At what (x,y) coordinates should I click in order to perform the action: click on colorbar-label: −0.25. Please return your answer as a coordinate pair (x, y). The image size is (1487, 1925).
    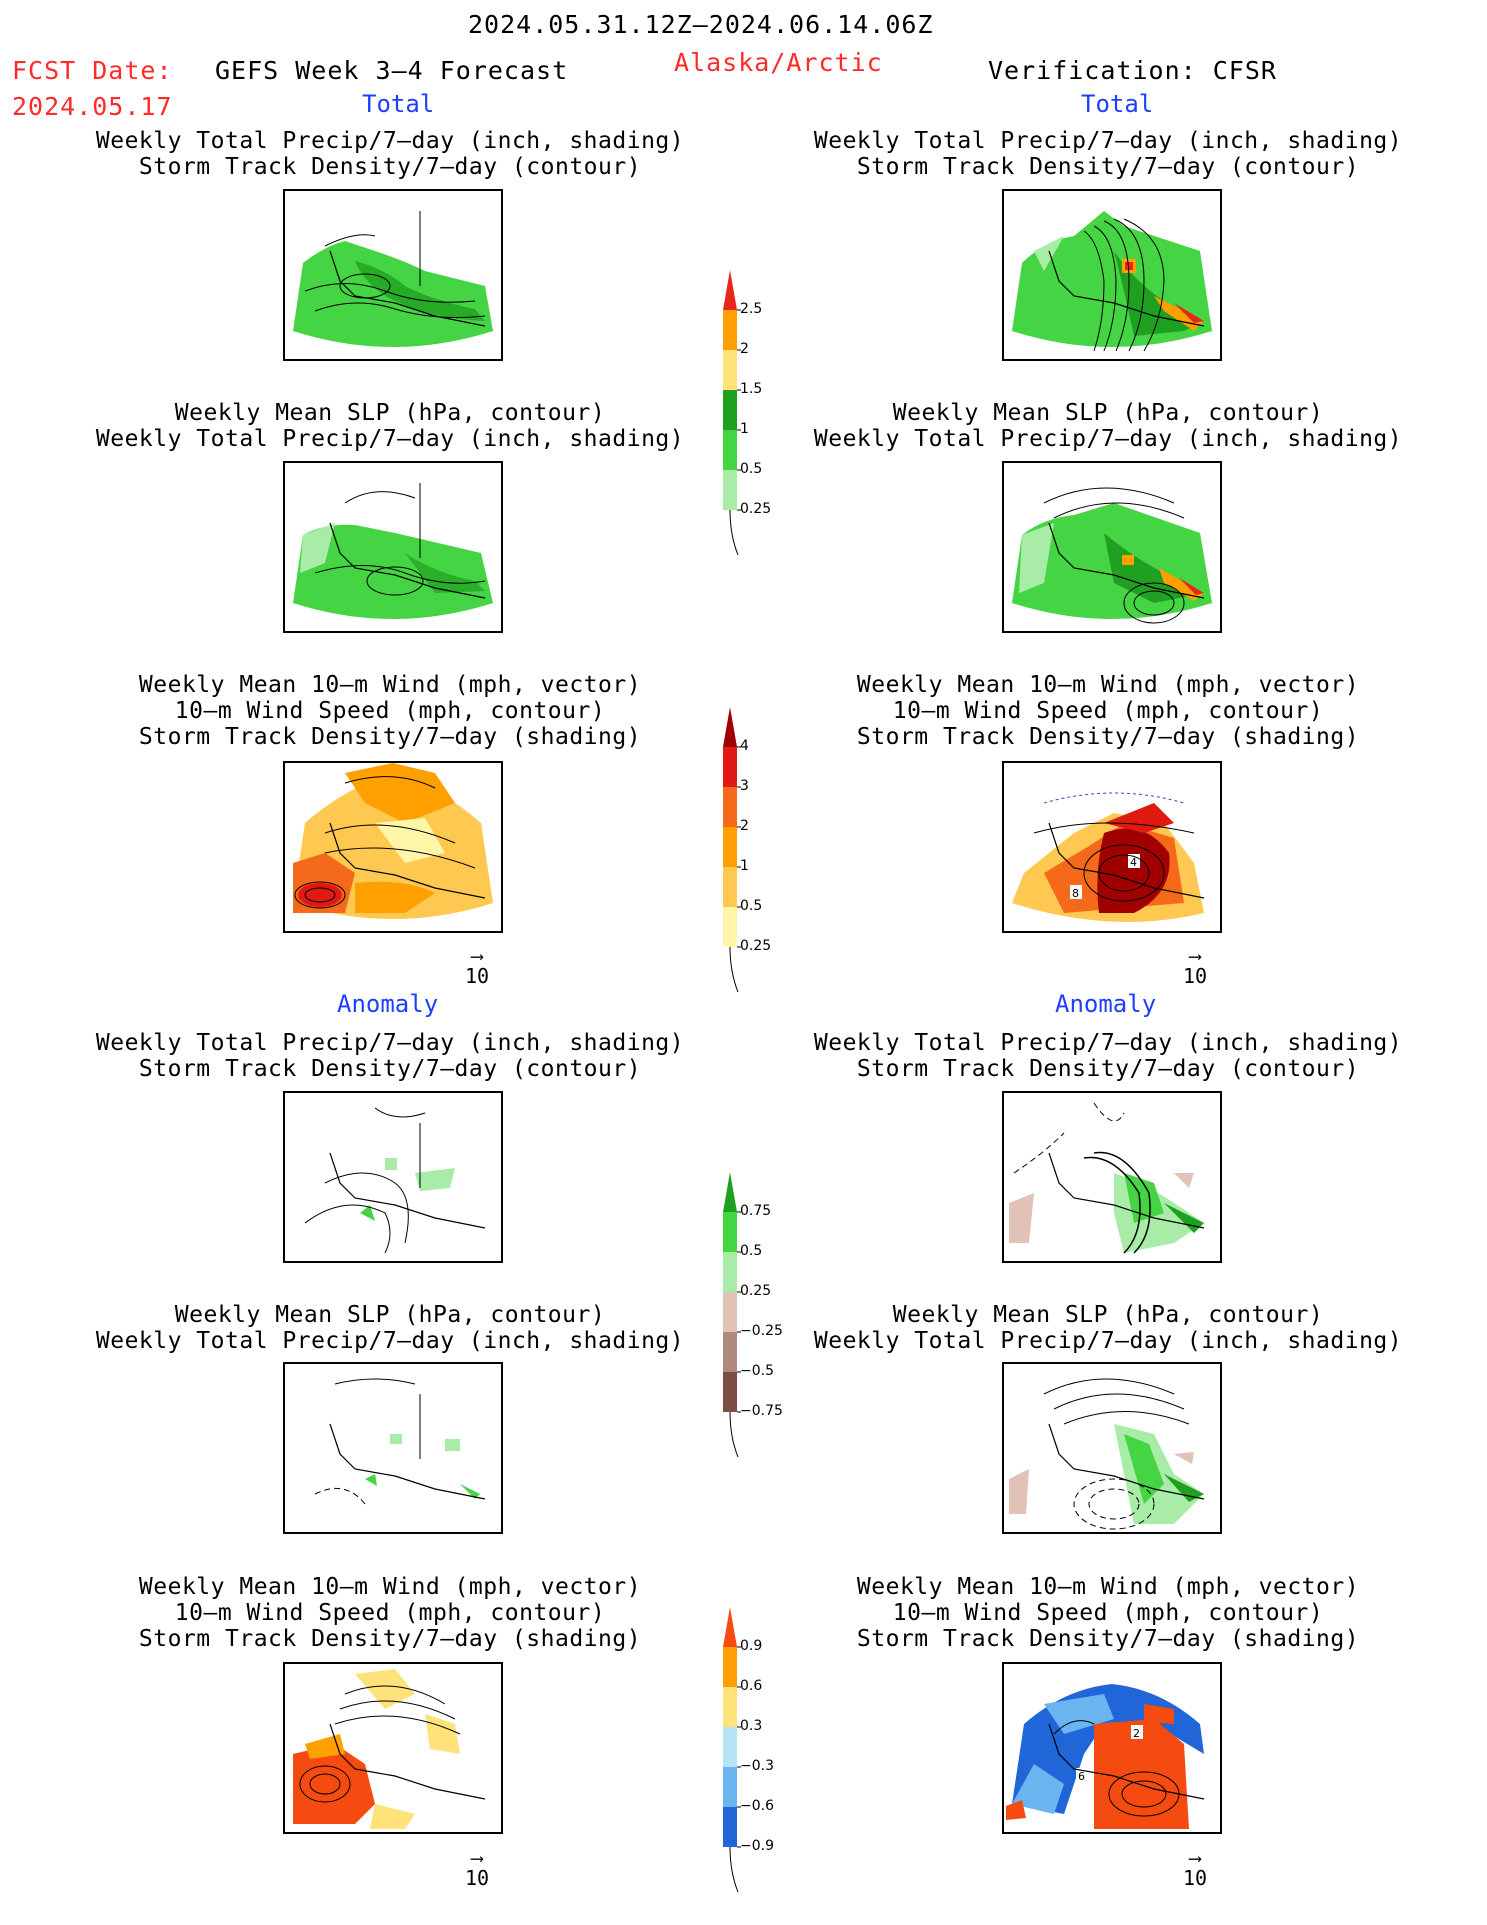
    Looking at the image, I should click on (761, 1331).